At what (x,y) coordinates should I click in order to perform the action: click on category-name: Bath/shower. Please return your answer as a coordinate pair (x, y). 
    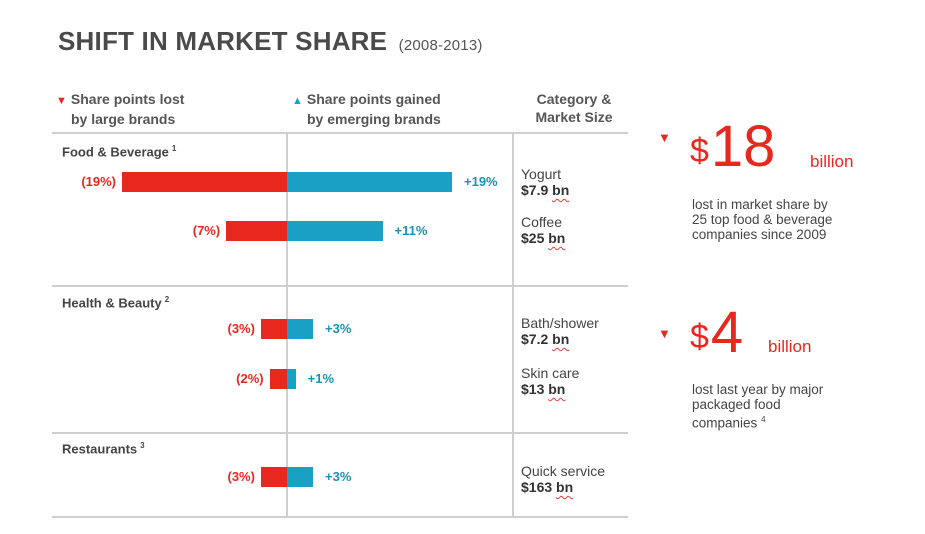
    Looking at the image, I should click on (560, 323).